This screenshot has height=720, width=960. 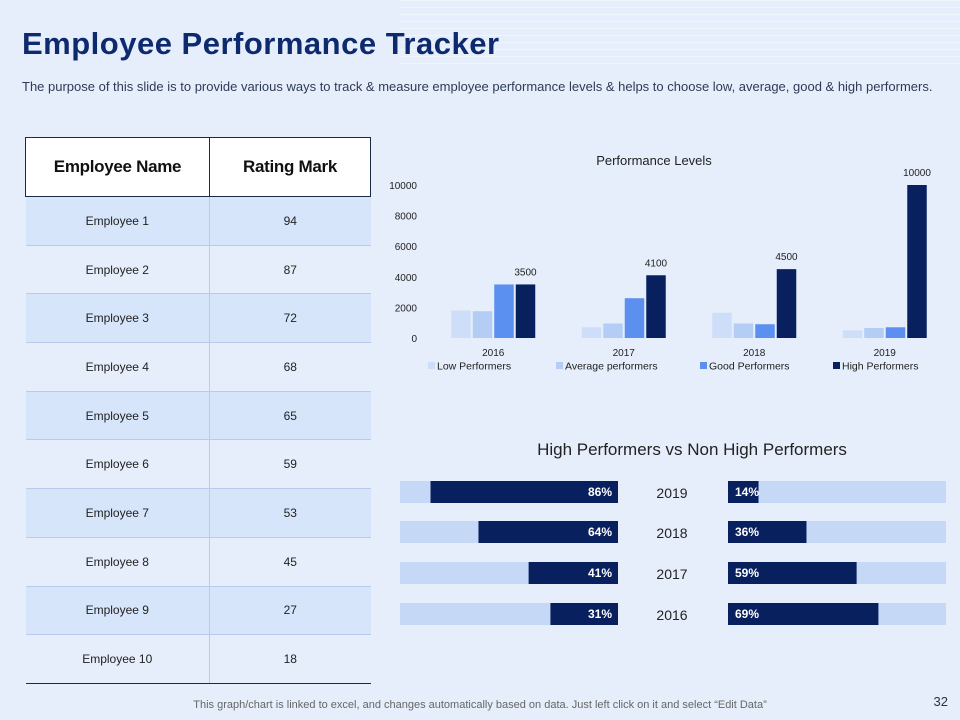 What do you see at coordinates (747, 532) in the screenshot?
I see `chart2-right-label: 36%` at bounding box center [747, 532].